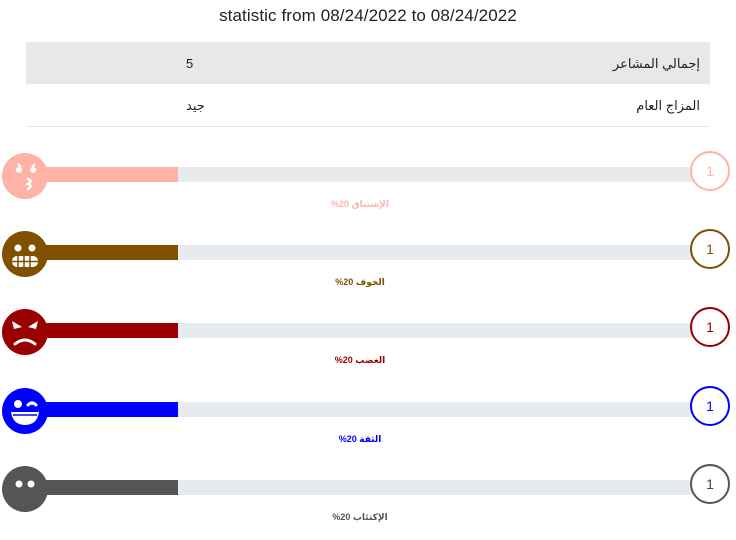 The width and height of the screenshot is (736, 540). Describe the element at coordinates (368, 345) in the screenshot. I see `emotion-row: 1 الغضب 20%` at that location.